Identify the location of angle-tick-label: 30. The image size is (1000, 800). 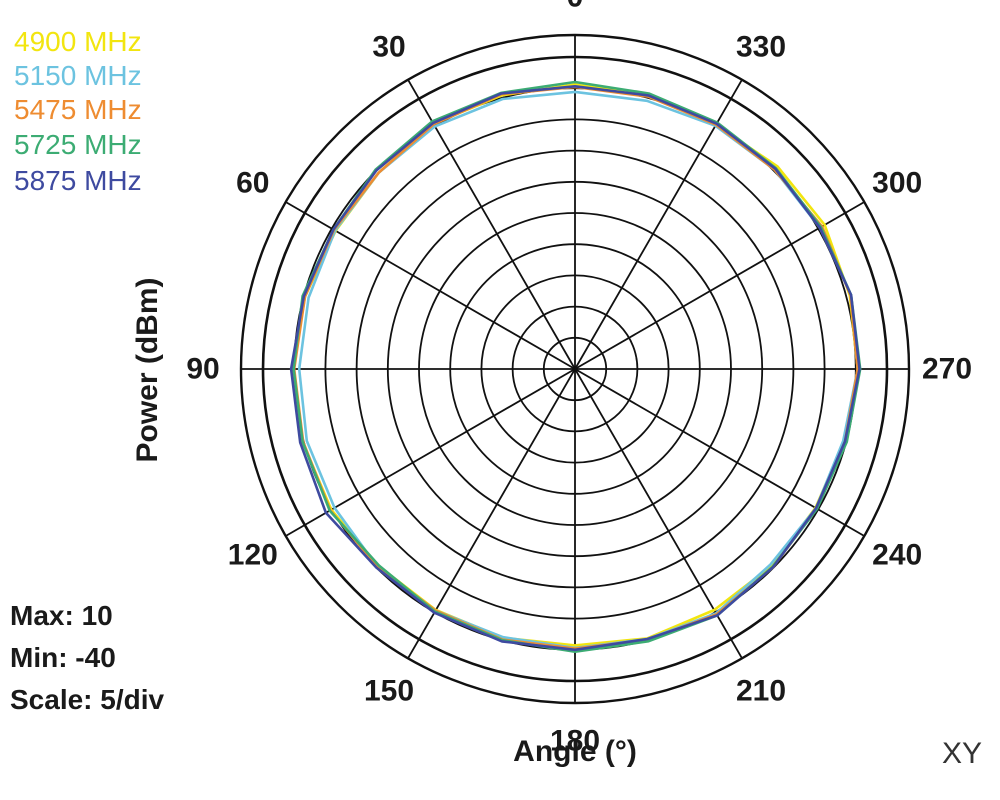
(388, 46).